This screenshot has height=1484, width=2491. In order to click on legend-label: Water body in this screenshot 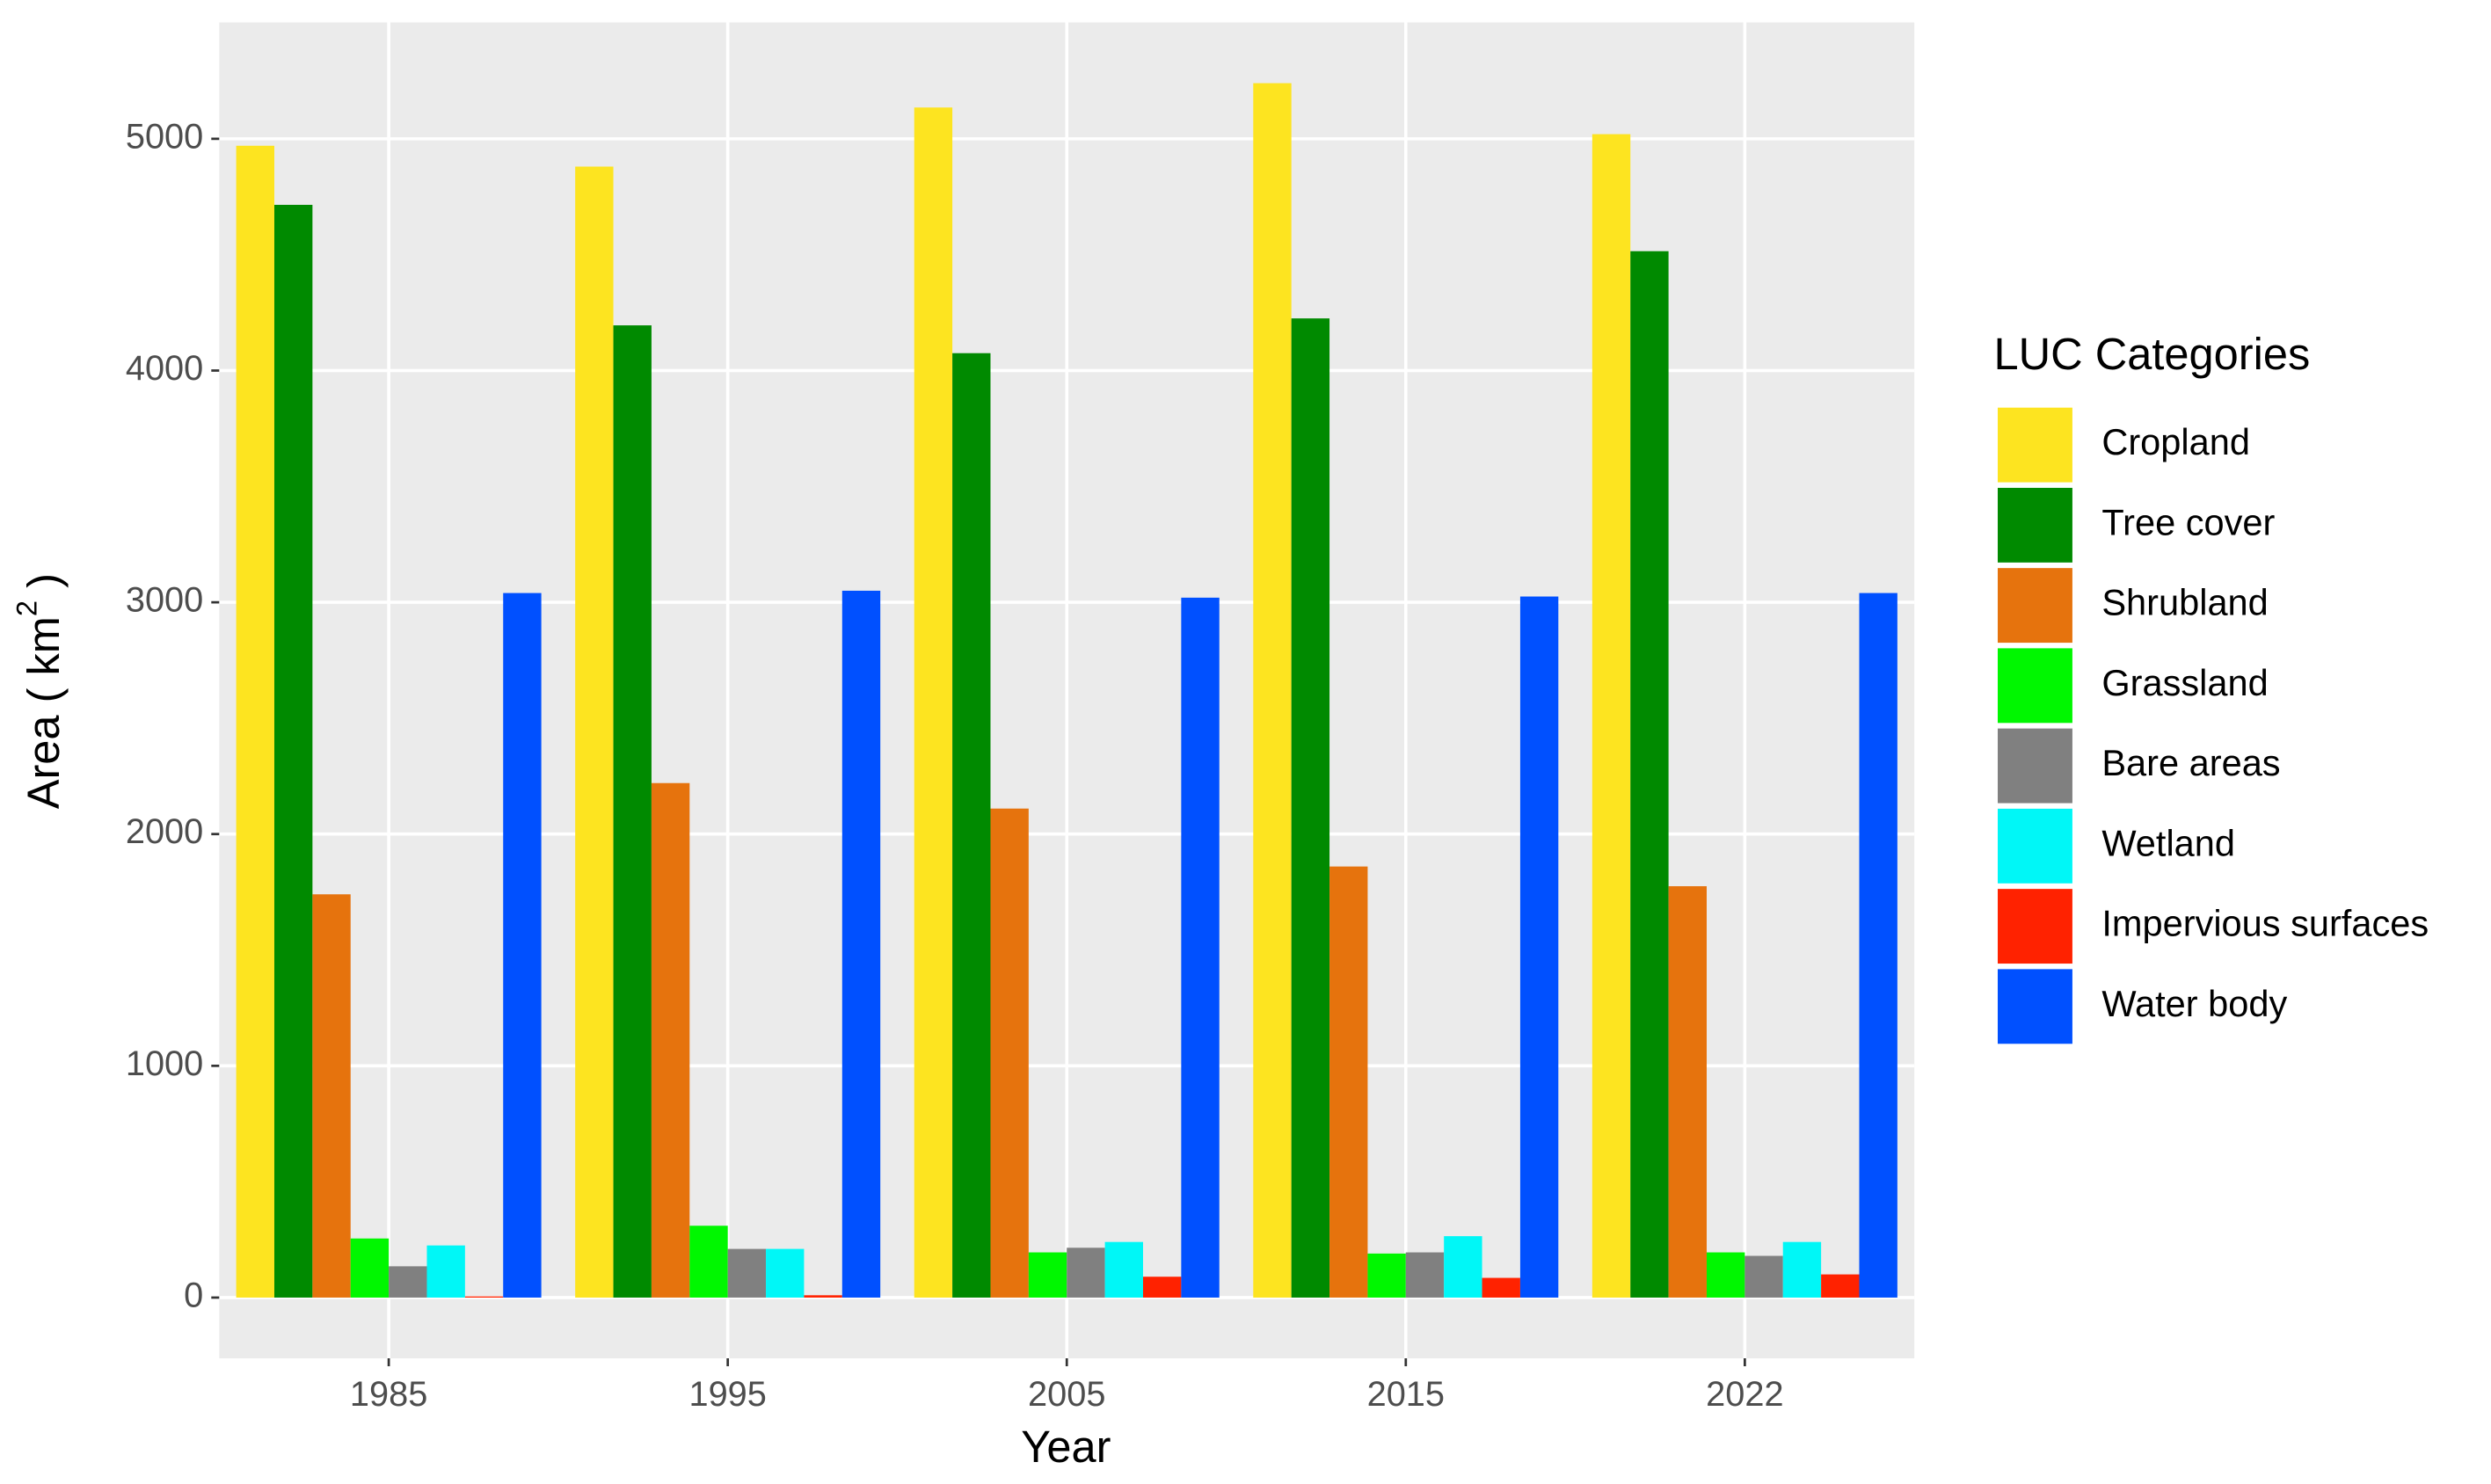, I will do `click(2194, 1003)`.